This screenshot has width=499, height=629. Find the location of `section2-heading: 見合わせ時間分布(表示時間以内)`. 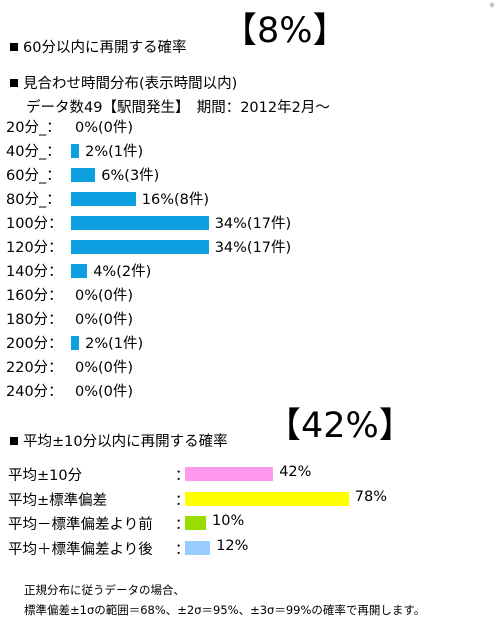

section2-heading: 見合わせ時間分布(表示時間以内) is located at coordinates (123, 82).